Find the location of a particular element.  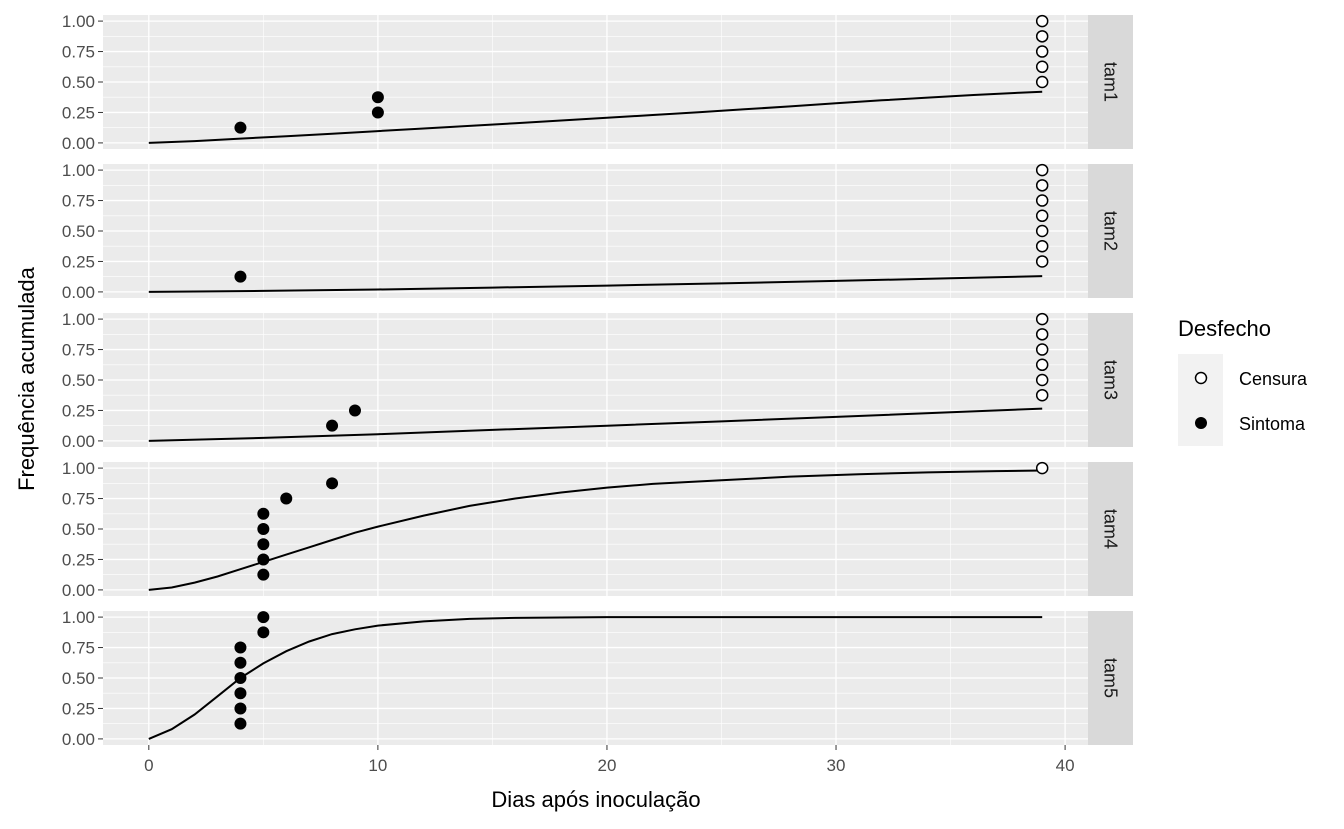

legend-key-sintoma-filled-circle is located at coordinates (1201, 423).